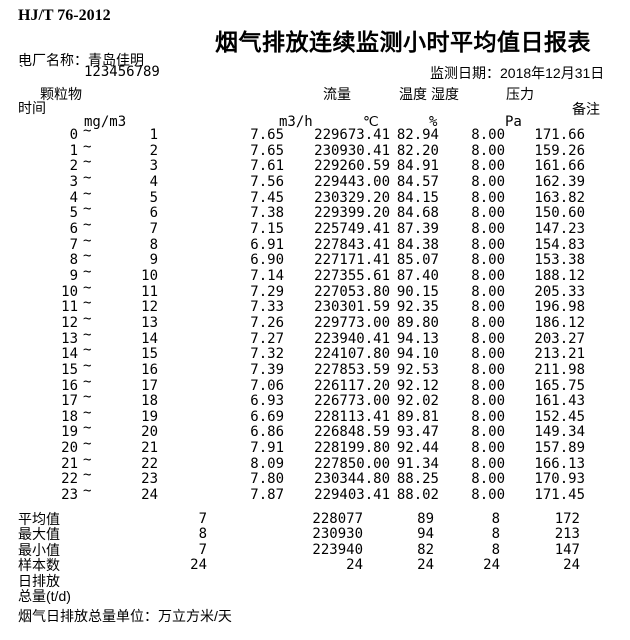 The width and height of the screenshot is (630, 640). Describe the element at coordinates (61, 94) in the screenshot. I see `column-header-pm: 颗粒物` at that location.